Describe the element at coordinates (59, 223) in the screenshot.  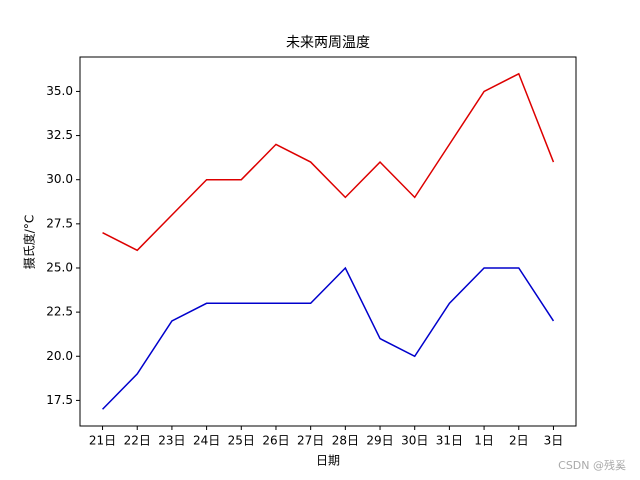
I see `y-tick-label: 27.5` at that location.